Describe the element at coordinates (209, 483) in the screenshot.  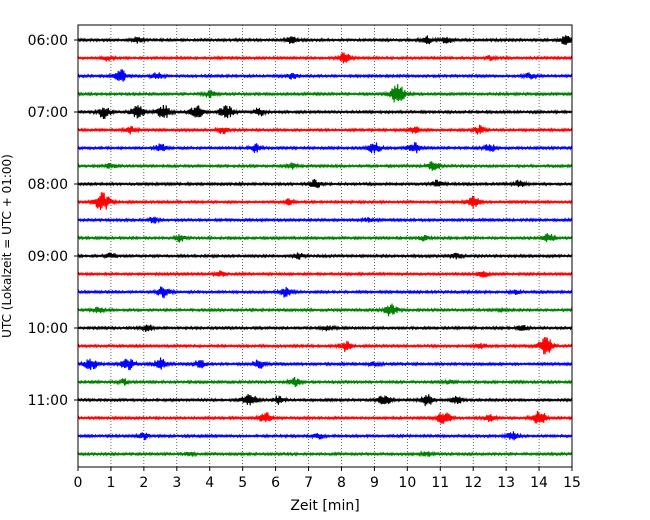
I see `x-tick-label: 4` at that location.